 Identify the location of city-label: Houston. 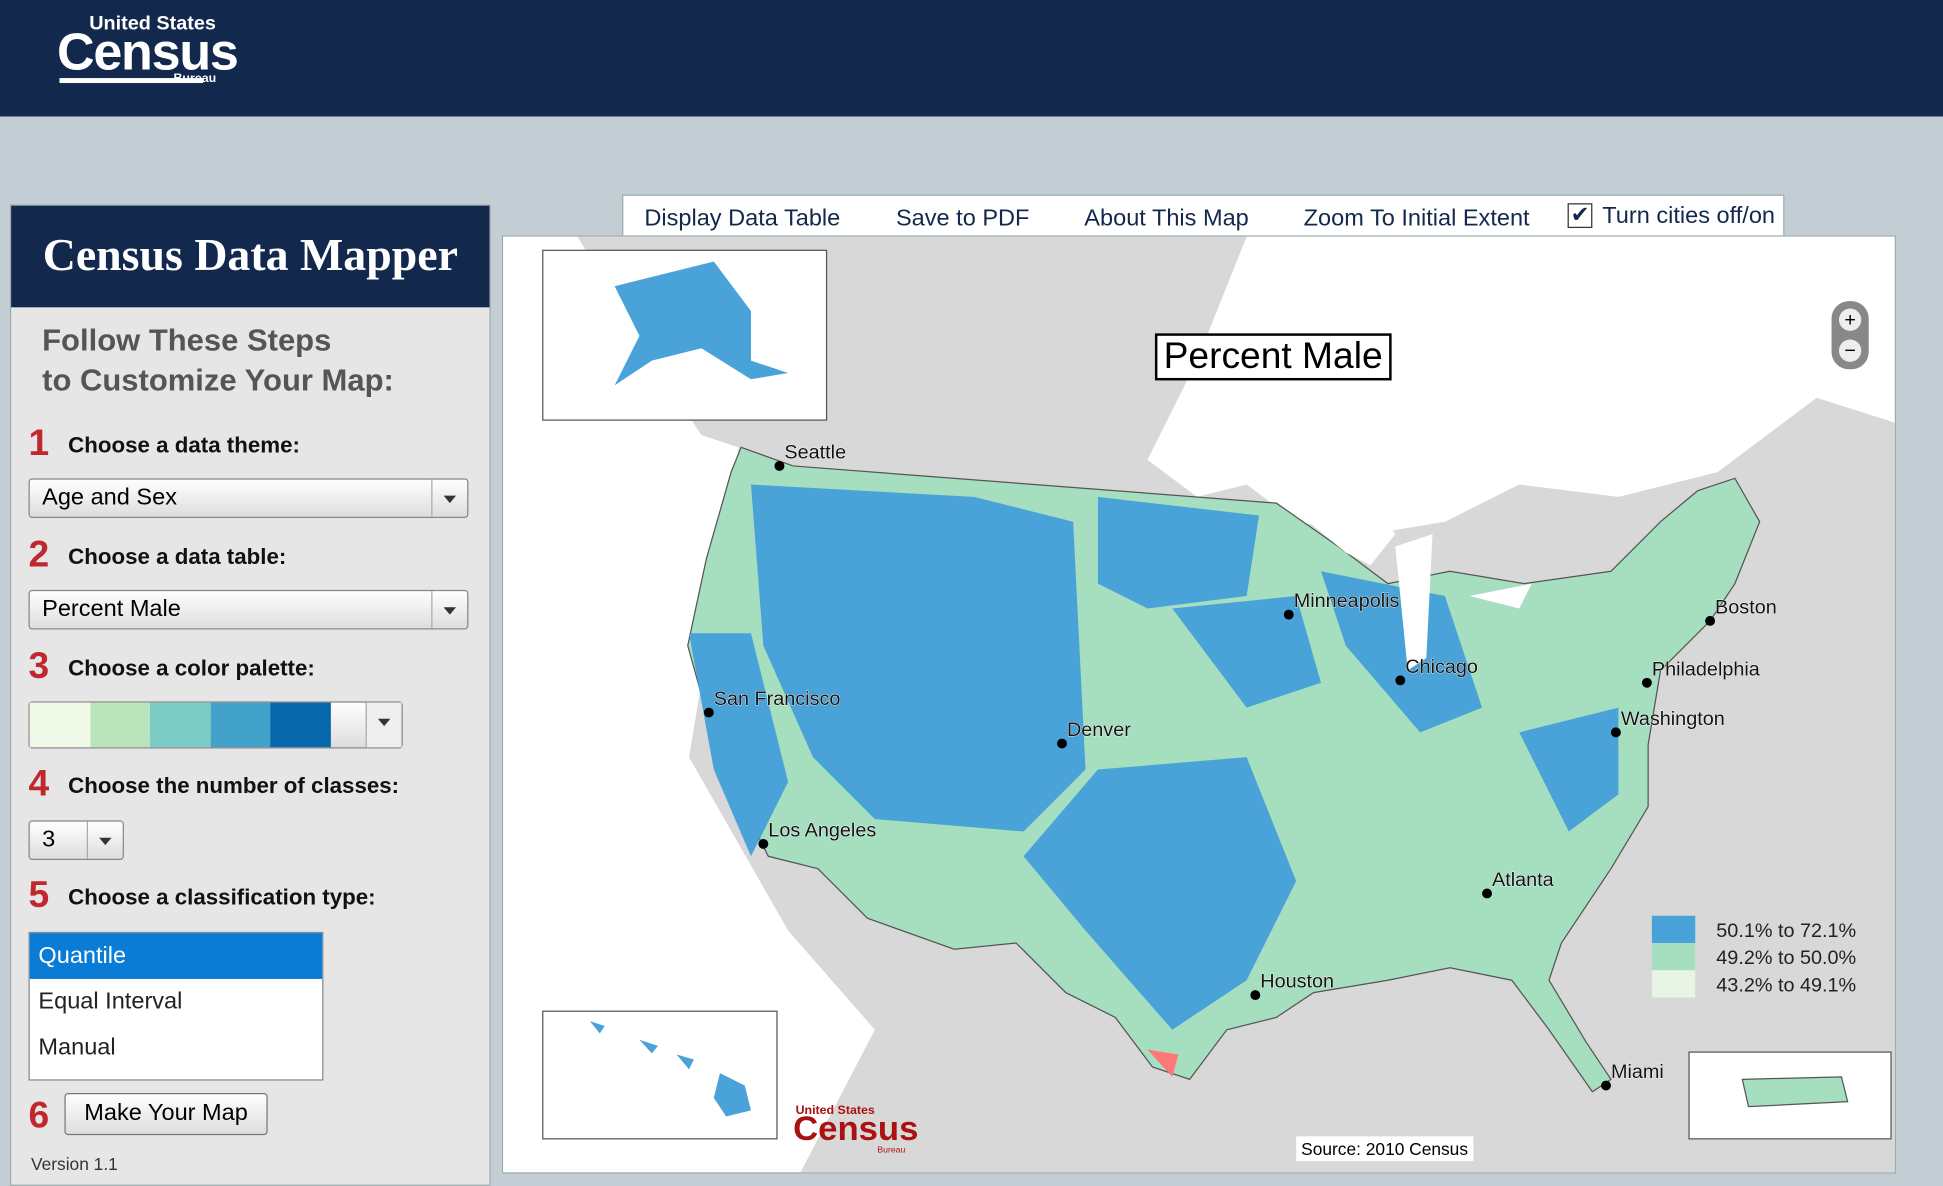
(1297, 982).